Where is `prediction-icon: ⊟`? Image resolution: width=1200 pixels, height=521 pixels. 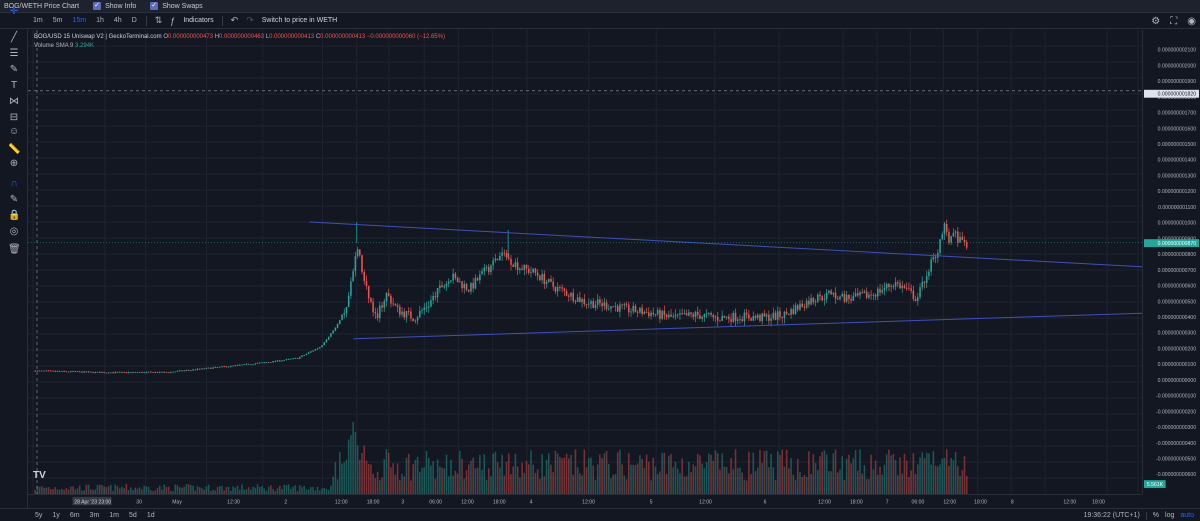 prediction-icon: ⊟ is located at coordinates (14, 117).